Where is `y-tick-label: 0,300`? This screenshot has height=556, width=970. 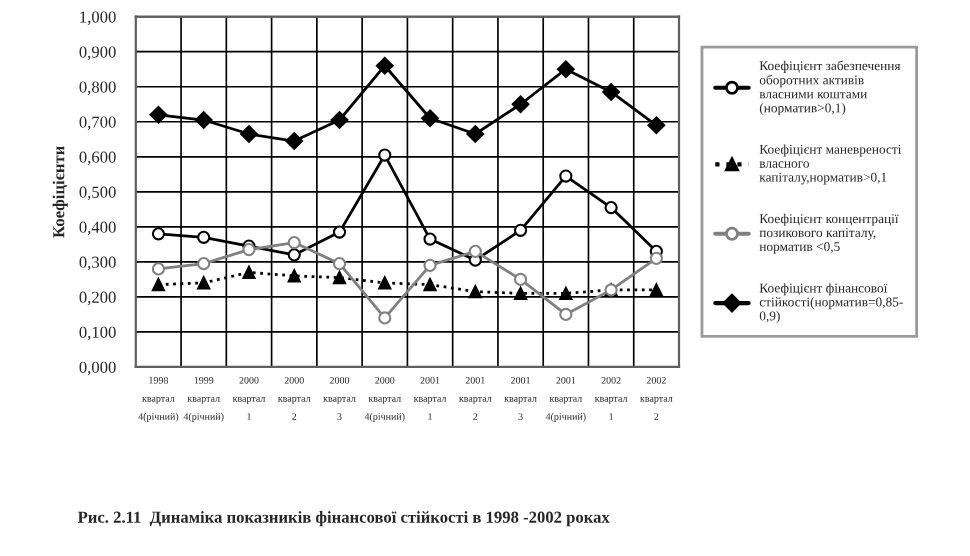 y-tick-label: 0,300 is located at coordinates (97, 263).